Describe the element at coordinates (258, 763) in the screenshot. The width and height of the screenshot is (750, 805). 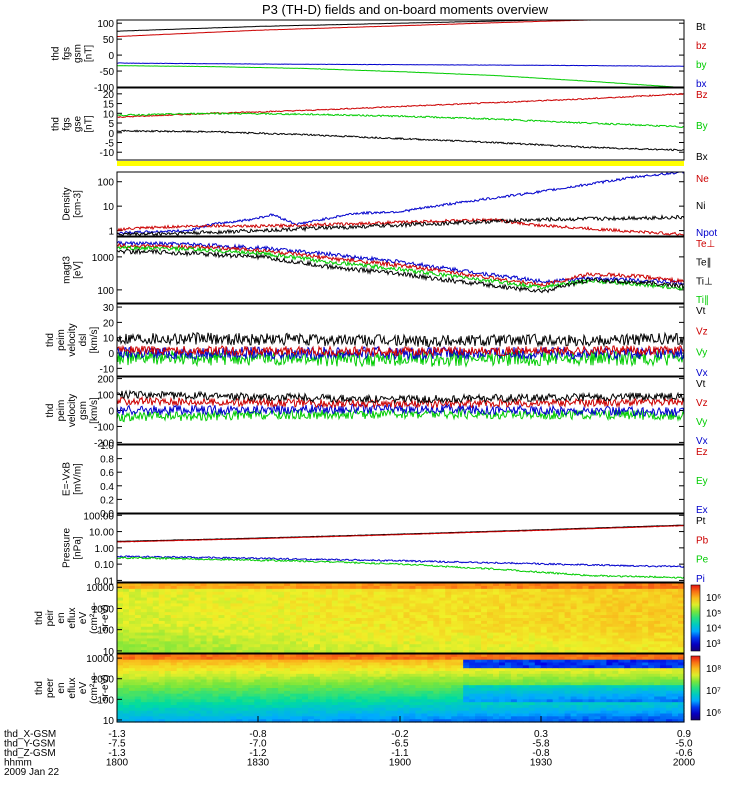
I see `x-axis-value: 1830` at that location.